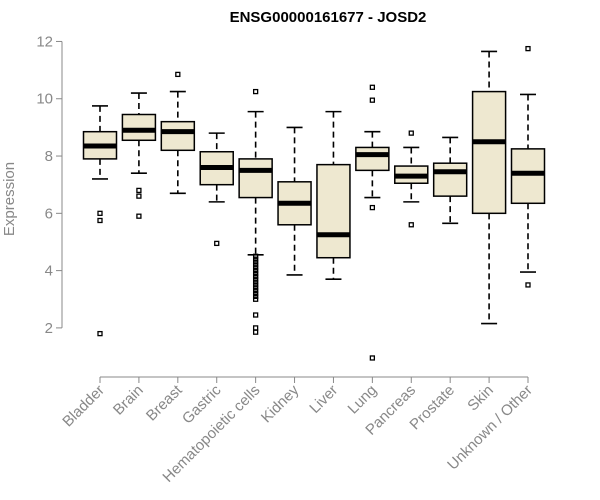 The width and height of the screenshot is (600, 500). I want to click on x-tick-label: Liver, so click(323, 399).